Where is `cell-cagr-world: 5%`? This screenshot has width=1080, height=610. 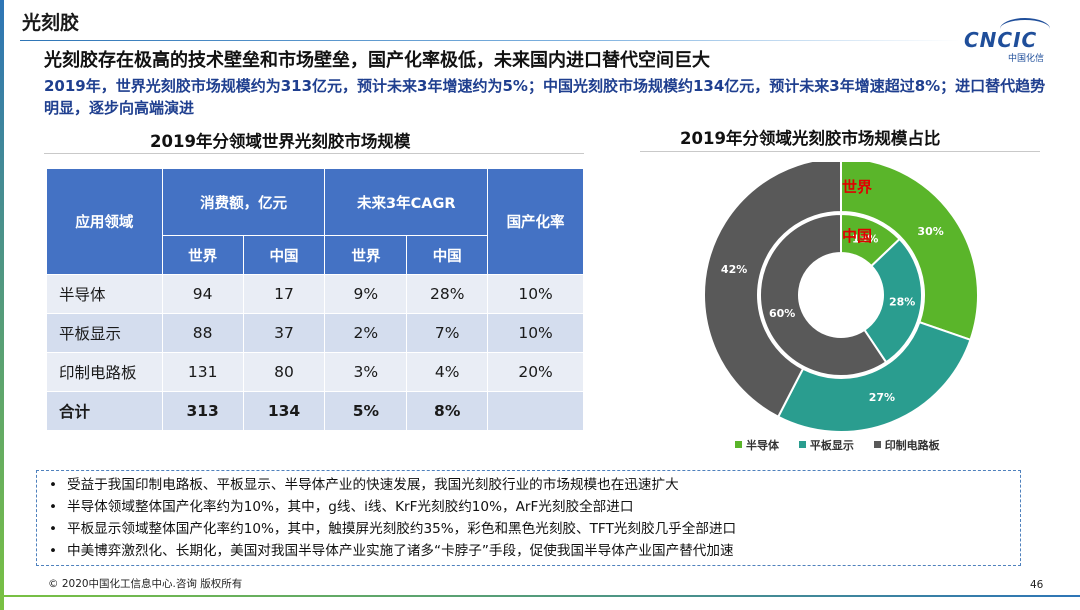 cell-cagr-world: 5% is located at coordinates (366, 411).